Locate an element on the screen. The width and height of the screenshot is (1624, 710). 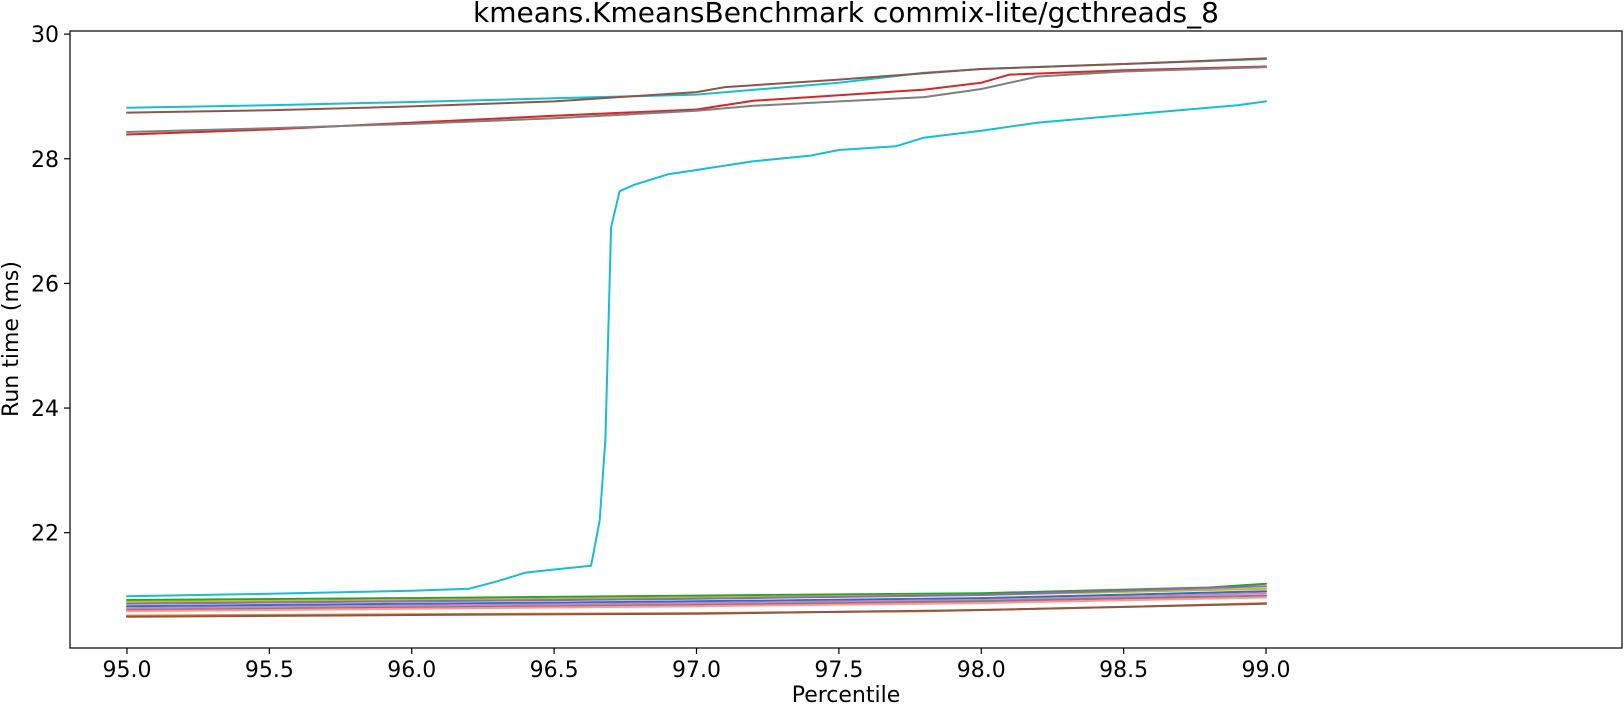
y-tick-label: 26 is located at coordinates (45, 284).